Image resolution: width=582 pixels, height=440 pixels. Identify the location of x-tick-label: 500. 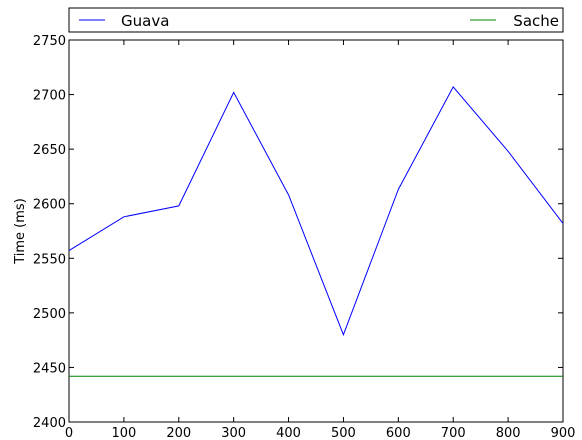
(343, 433).